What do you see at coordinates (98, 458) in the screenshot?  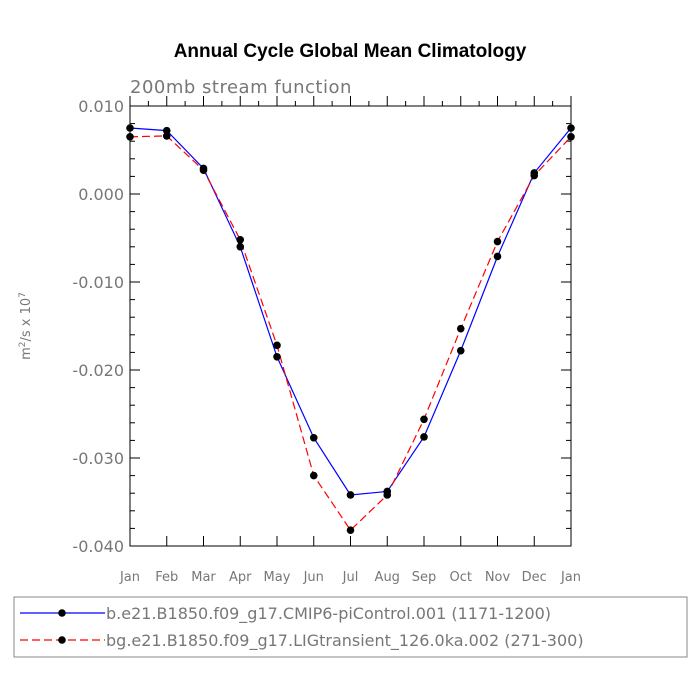 I see `y-tick-label: -0.030` at bounding box center [98, 458].